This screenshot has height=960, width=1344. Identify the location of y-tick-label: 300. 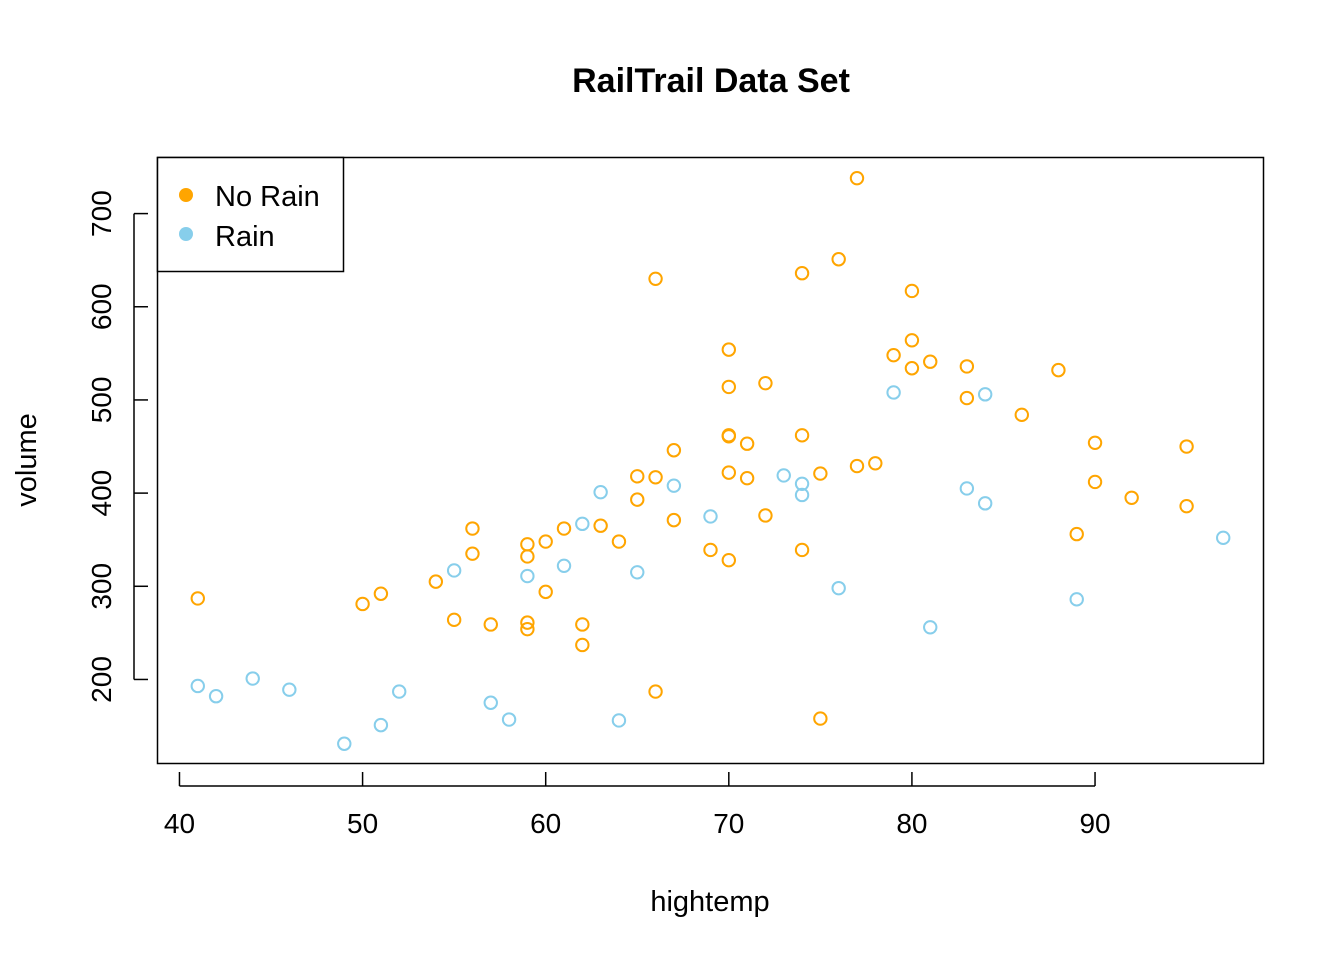
(101, 586).